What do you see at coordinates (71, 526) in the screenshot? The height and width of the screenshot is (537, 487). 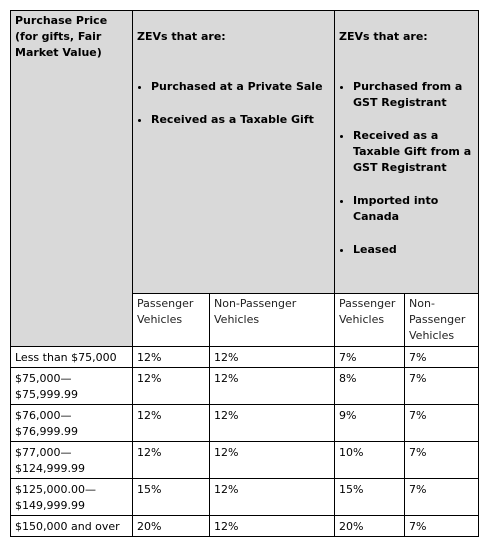 I see `price-cell: $150,000 and over` at bounding box center [71, 526].